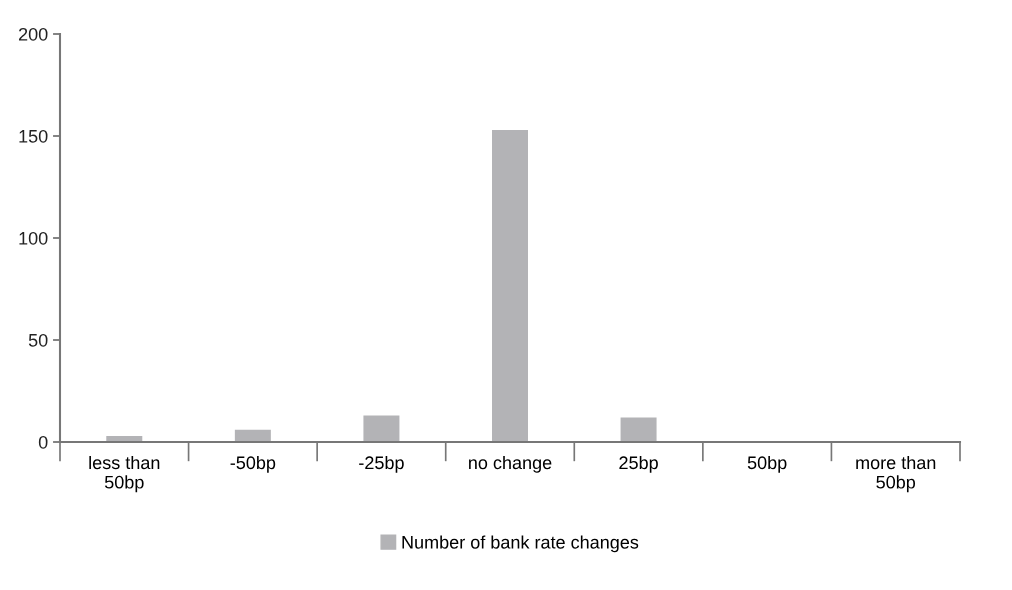  What do you see at coordinates (33, 34) in the screenshot?
I see `y-tick-label: 200` at bounding box center [33, 34].